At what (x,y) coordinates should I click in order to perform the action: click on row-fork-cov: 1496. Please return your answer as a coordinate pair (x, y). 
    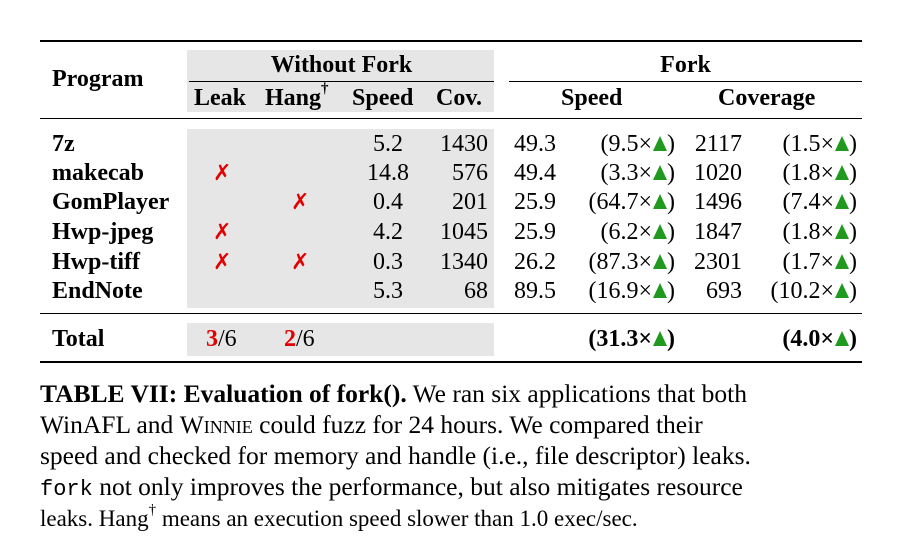
    Looking at the image, I should click on (718, 202).